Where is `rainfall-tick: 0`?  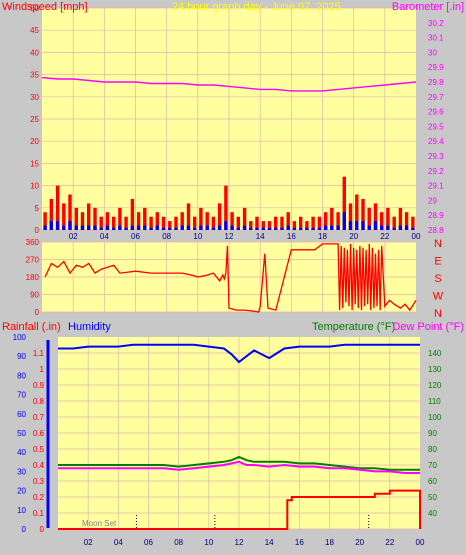
rainfall-tick: 0 is located at coordinates (42, 529).